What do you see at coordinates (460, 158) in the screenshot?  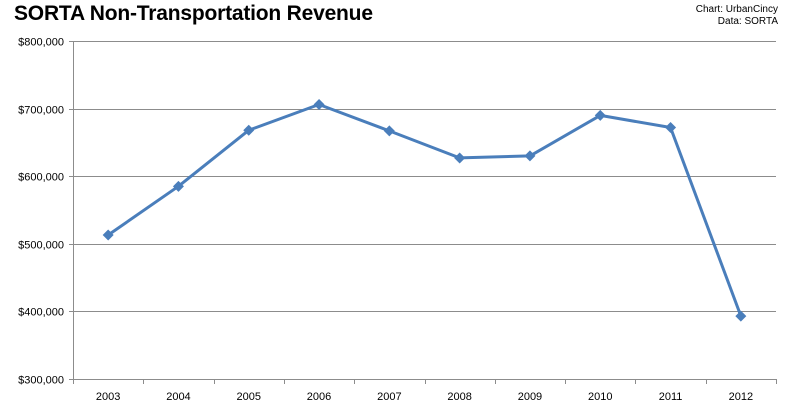 I see `data-point-2008` at bounding box center [460, 158].